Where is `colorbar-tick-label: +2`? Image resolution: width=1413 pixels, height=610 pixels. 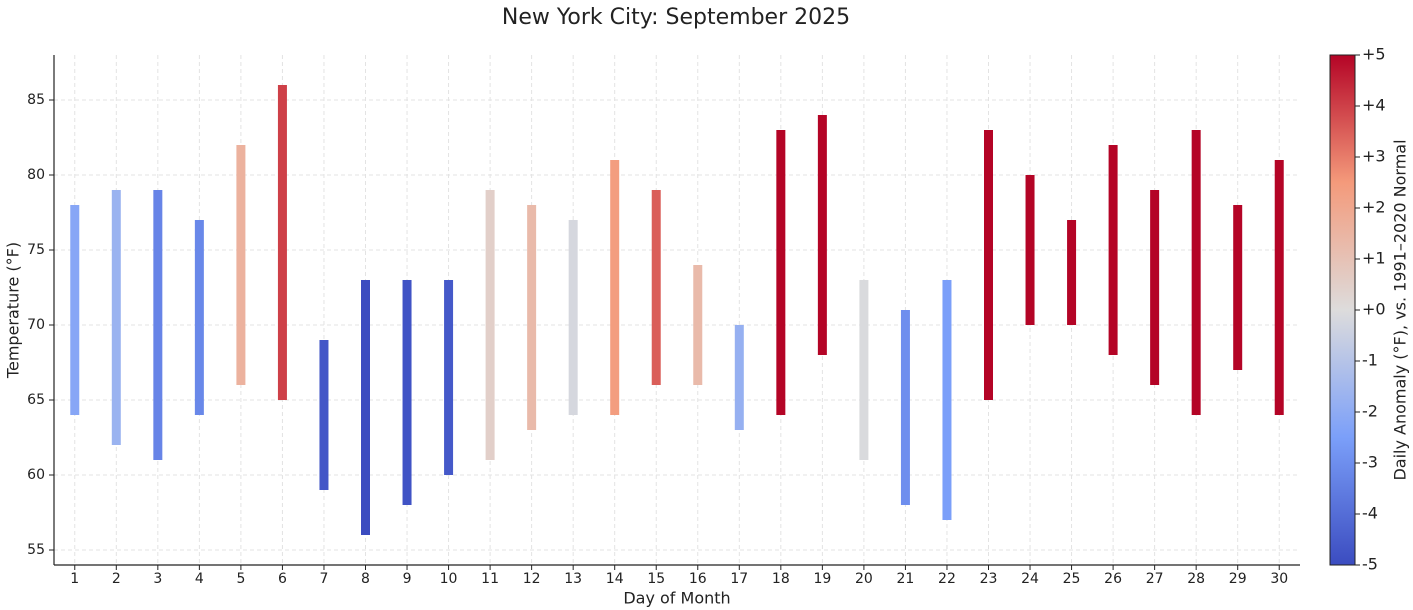 colorbar-tick-label: +2 is located at coordinates (1374, 207).